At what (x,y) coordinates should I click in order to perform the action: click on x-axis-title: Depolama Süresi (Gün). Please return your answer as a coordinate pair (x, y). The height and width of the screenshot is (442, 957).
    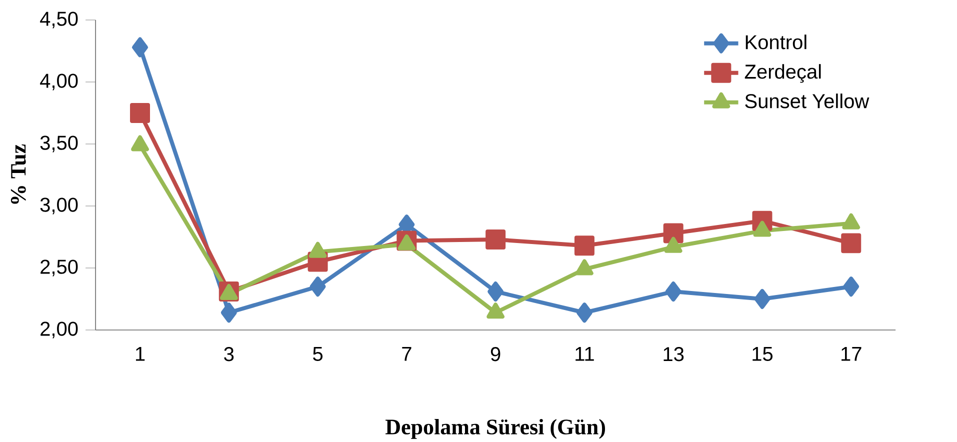
    Looking at the image, I should click on (495, 428).